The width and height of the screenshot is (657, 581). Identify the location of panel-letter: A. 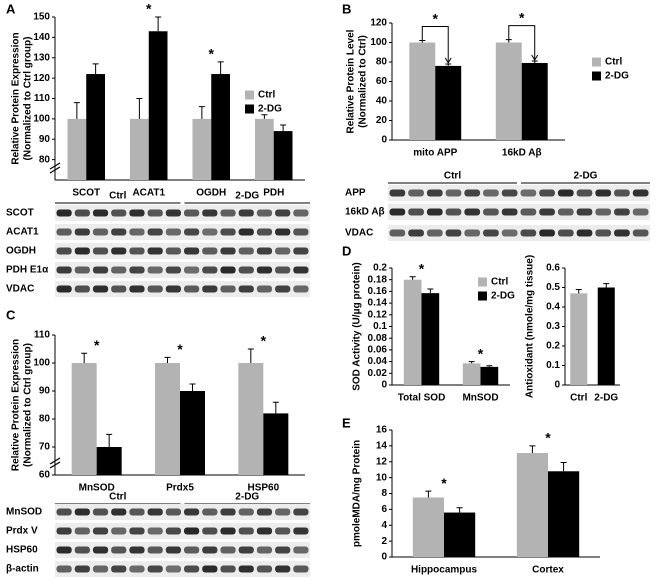
(11, 8).